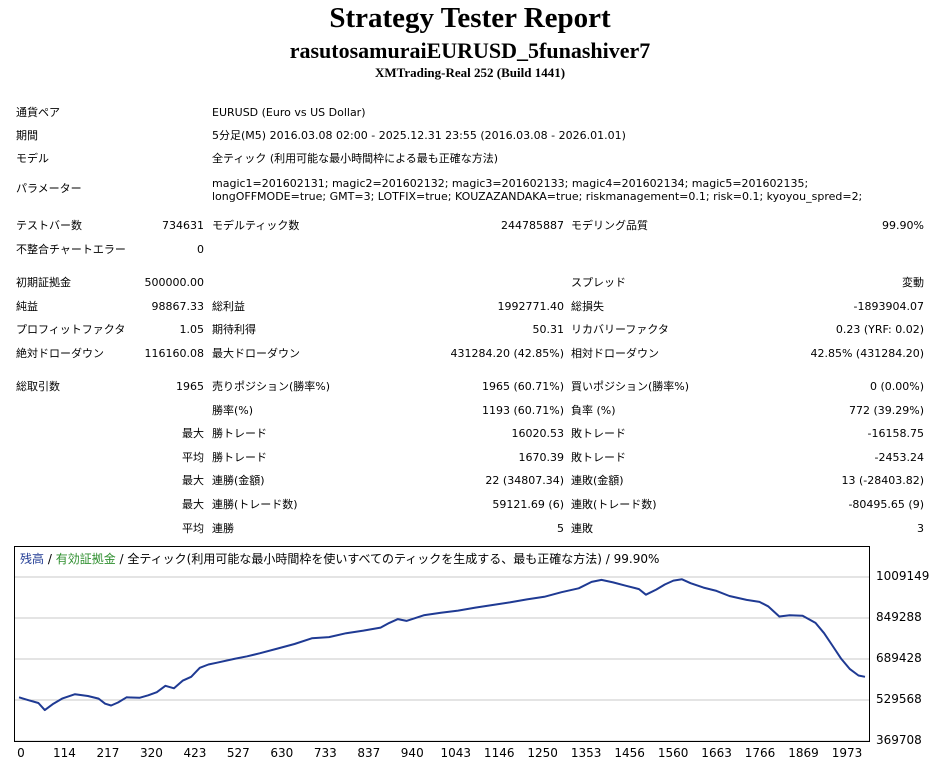 This screenshot has width=940, height=765. I want to click on bars-label: テストバー数, so click(49, 225).